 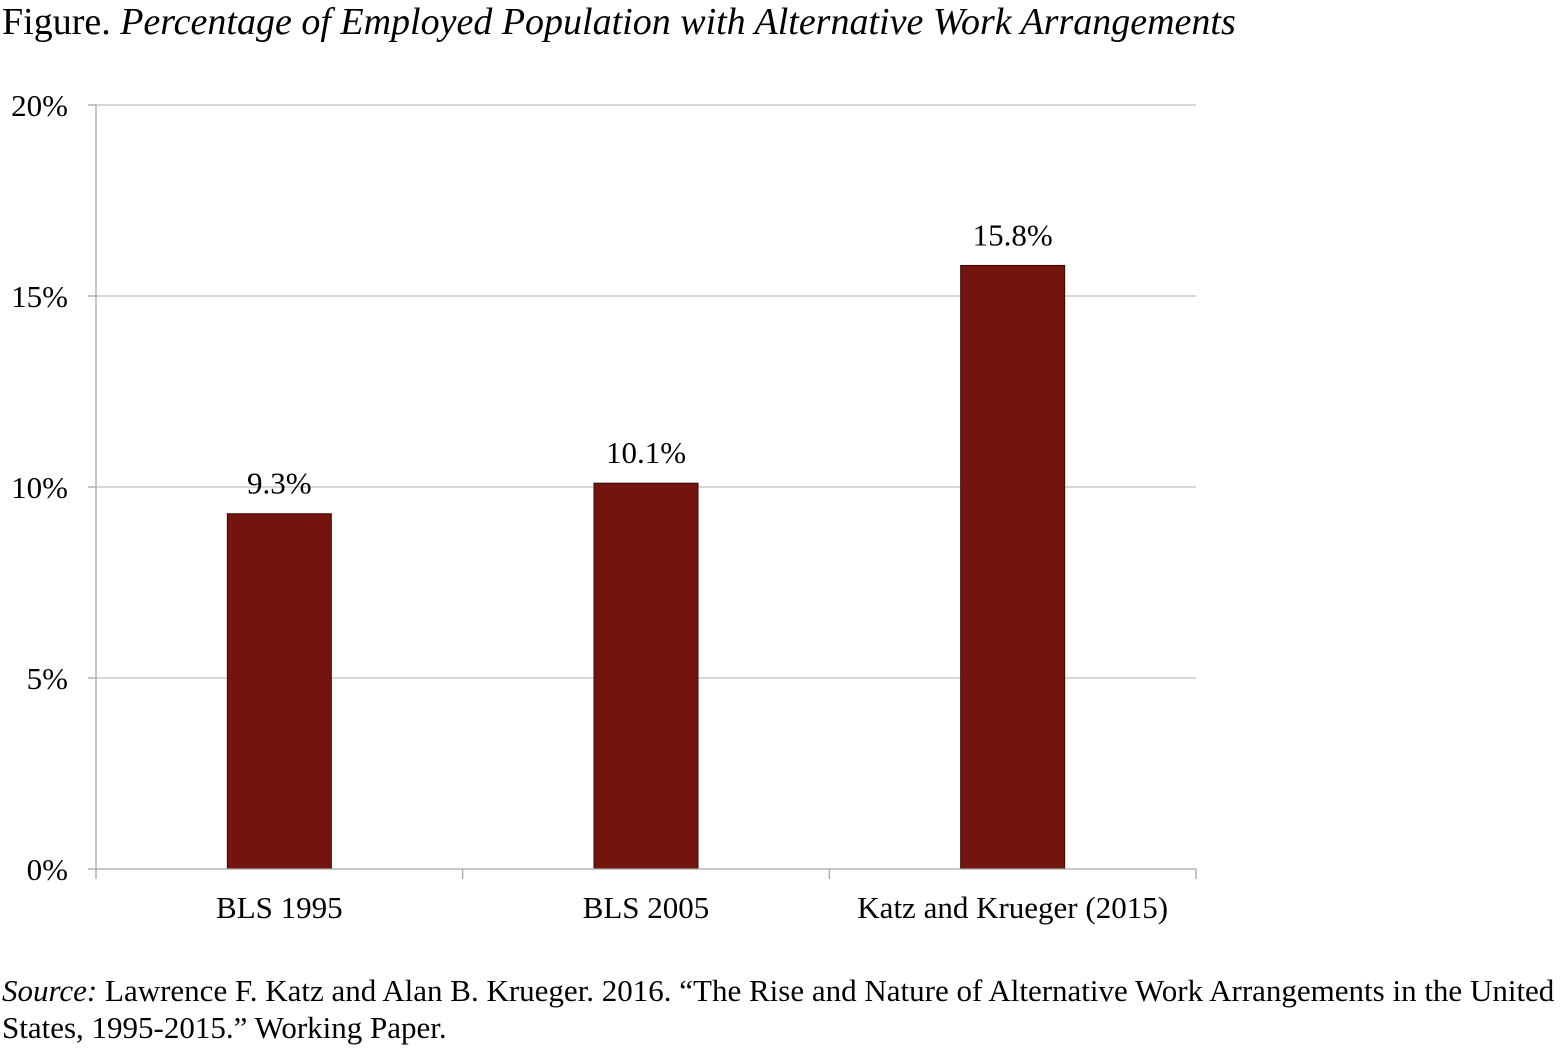 I want to click on y-tick-label: 10%, so click(x=39, y=487).